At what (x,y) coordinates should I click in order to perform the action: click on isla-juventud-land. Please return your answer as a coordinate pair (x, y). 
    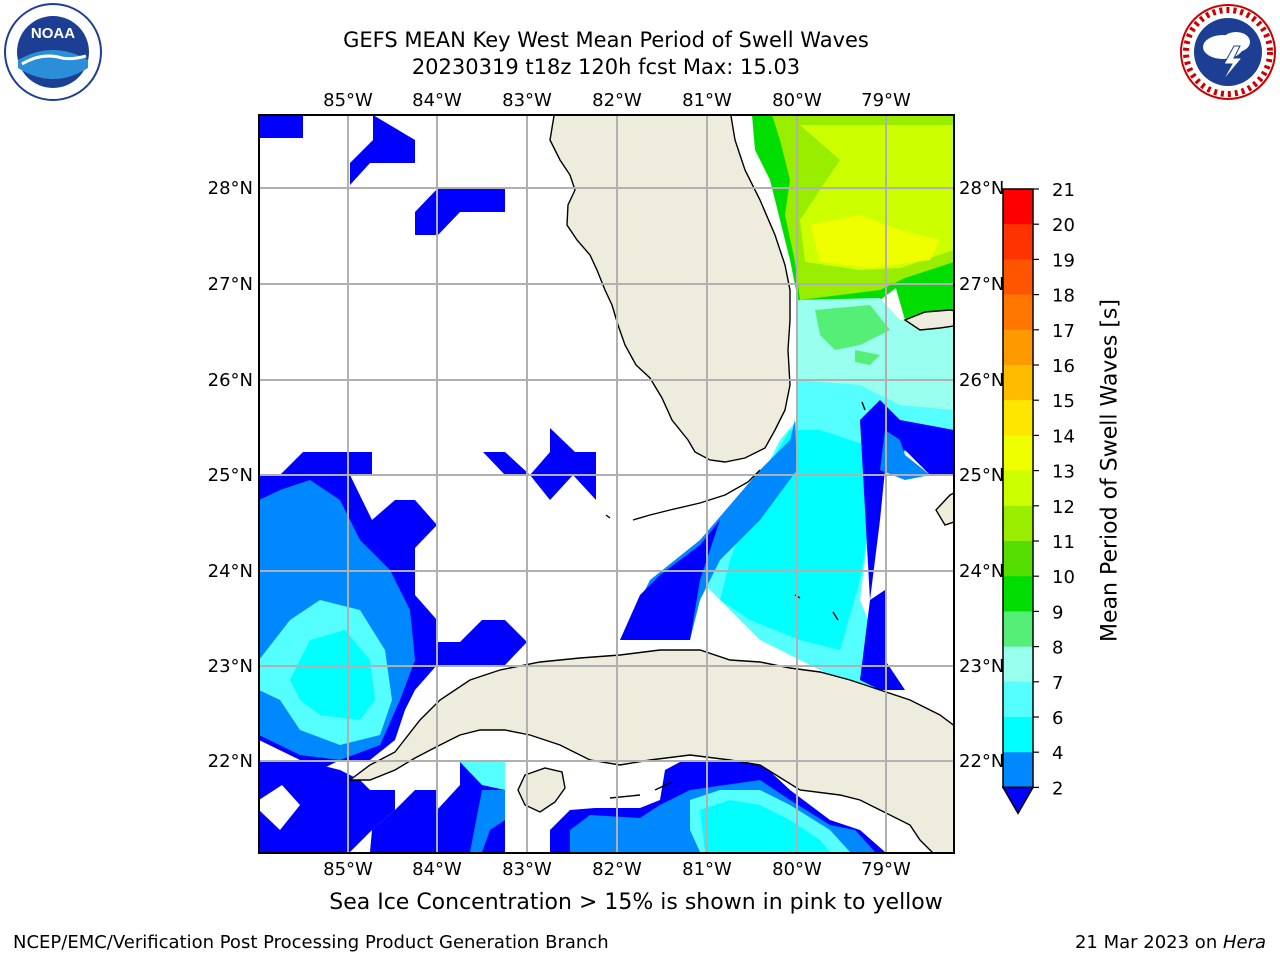
    Looking at the image, I should click on (541, 790).